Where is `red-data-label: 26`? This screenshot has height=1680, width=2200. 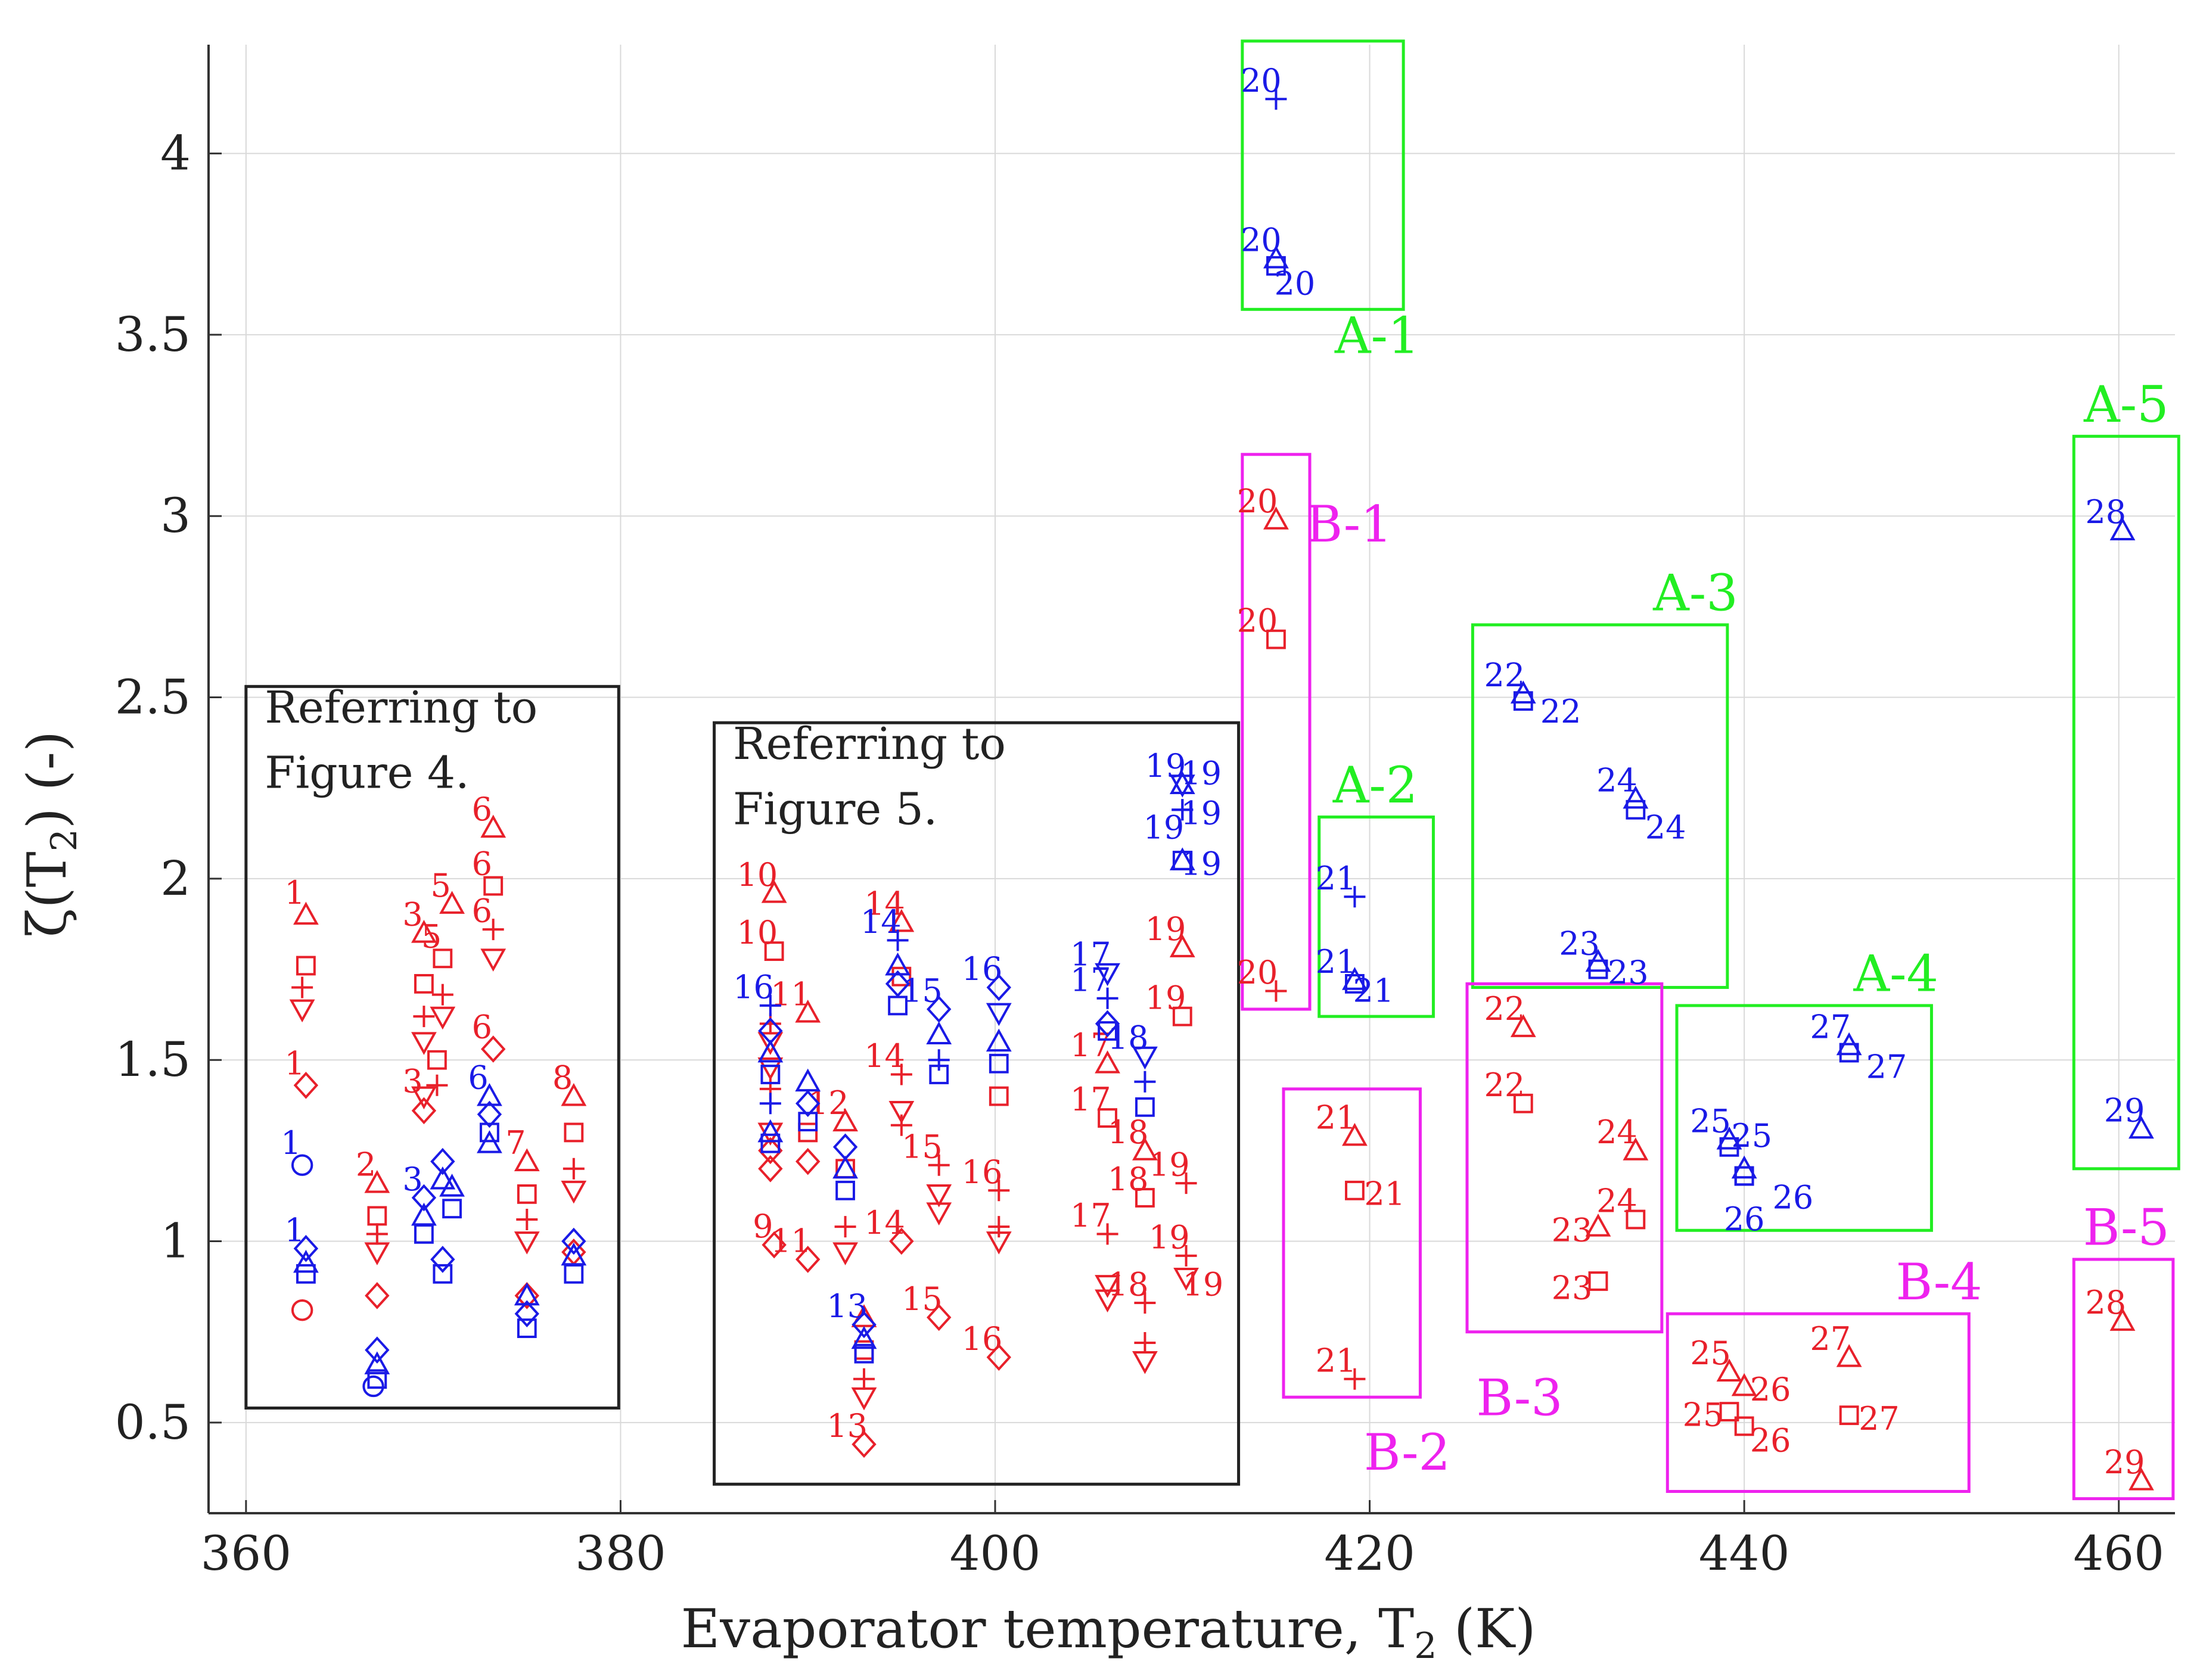
red-data-label: 26 is located at coordinates (1770, 1440).